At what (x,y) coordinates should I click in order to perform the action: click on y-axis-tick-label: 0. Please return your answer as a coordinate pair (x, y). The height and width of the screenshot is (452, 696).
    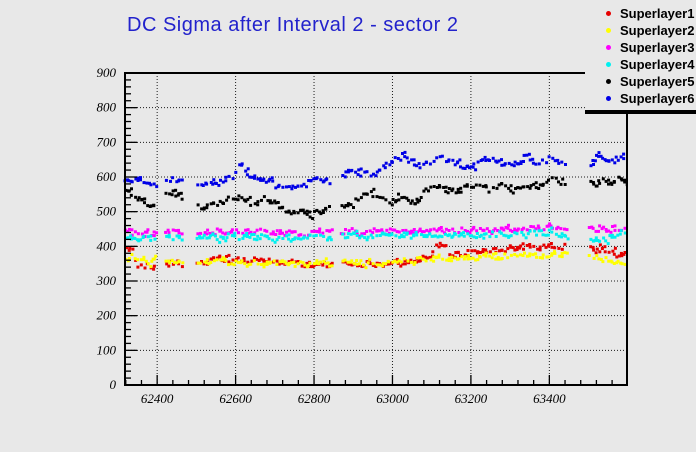
    Looking at the image, I should click on (113, 384).